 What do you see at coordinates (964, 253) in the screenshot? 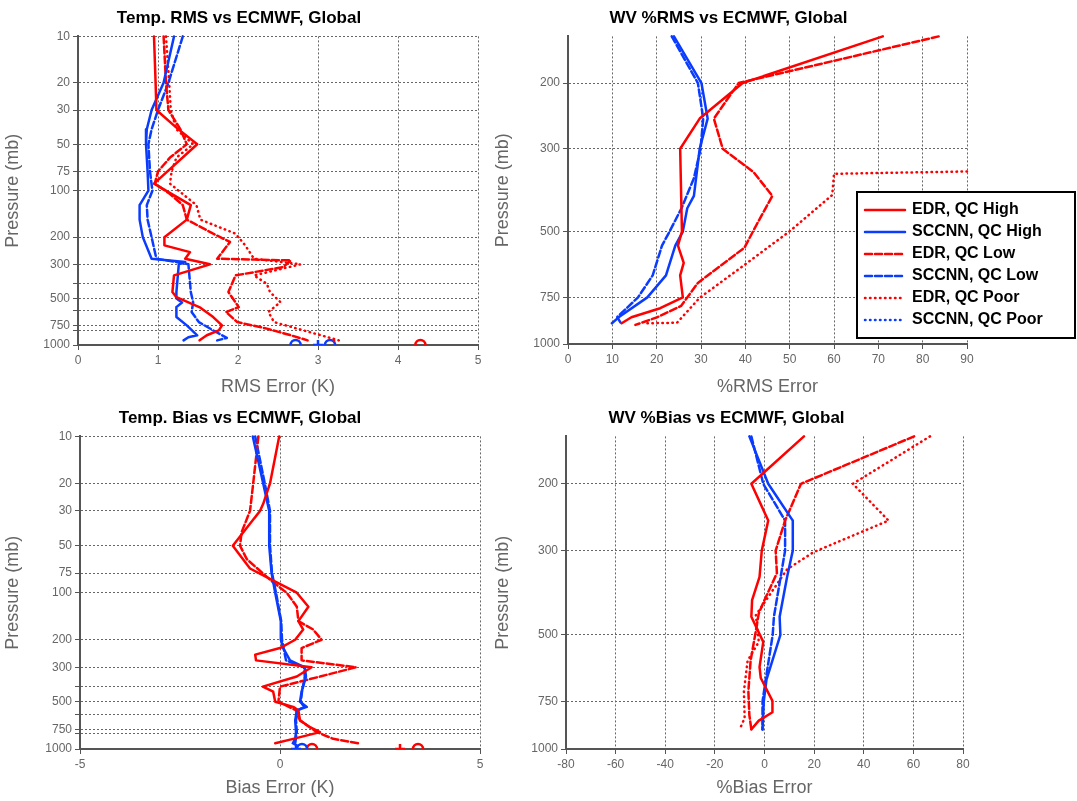
I see `legend-label: EDR, QC Low` at bounding box center [964, 253].